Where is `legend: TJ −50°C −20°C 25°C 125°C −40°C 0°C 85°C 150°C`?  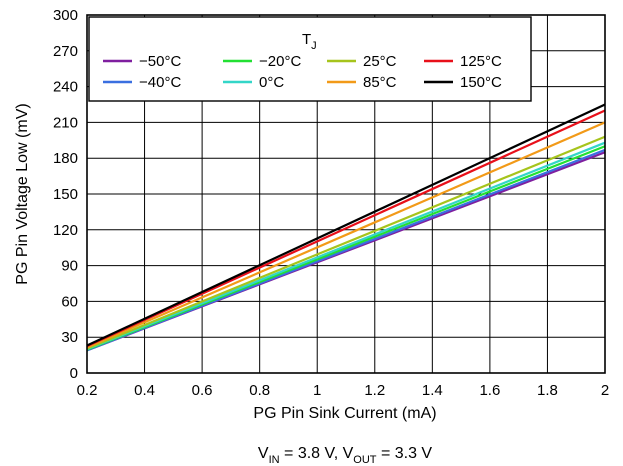
legend: TJ −50°C −20°C 25°C 125°C −40°C 0°C 85°C 150°C is located at coordinates (310, 59).